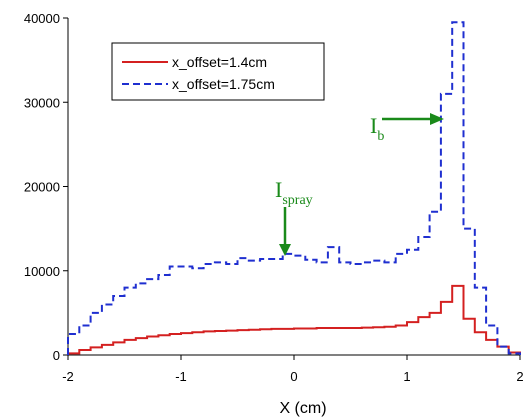 The image size is (526, 418). Describe the element at coordinates (285, 250) in the screenshot. I see `annotation-spray-arrow-head` at that location.